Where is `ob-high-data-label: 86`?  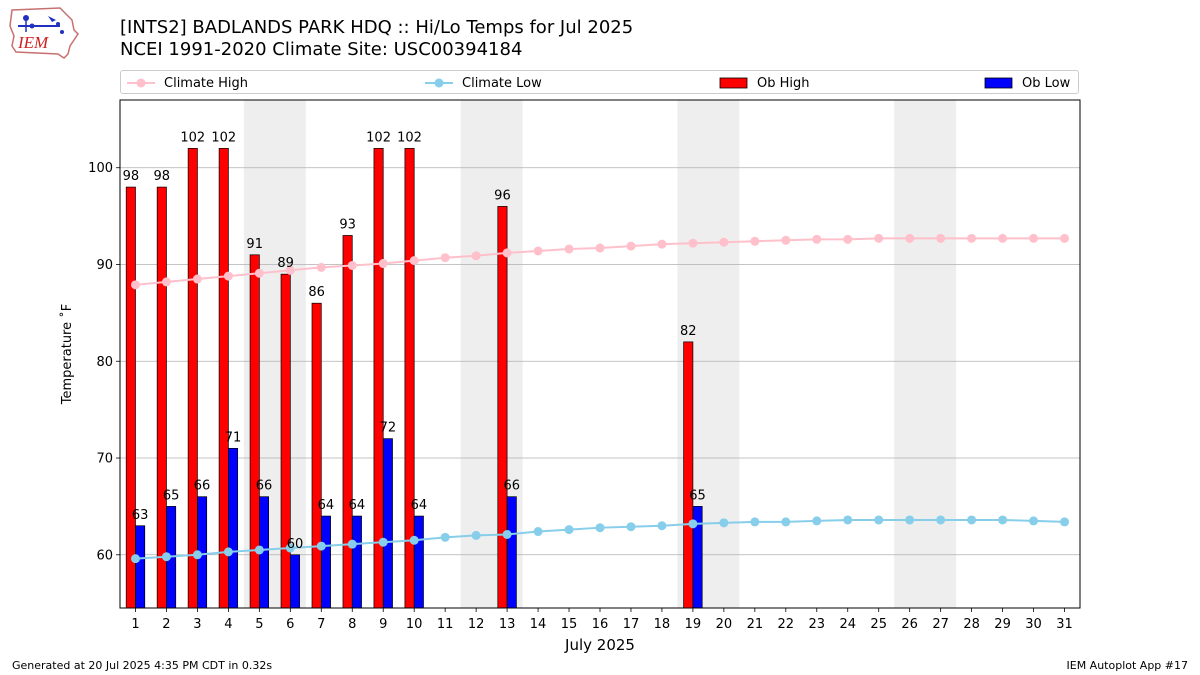 ob-high-data-label: 86 is located at coordinates (316, 292).